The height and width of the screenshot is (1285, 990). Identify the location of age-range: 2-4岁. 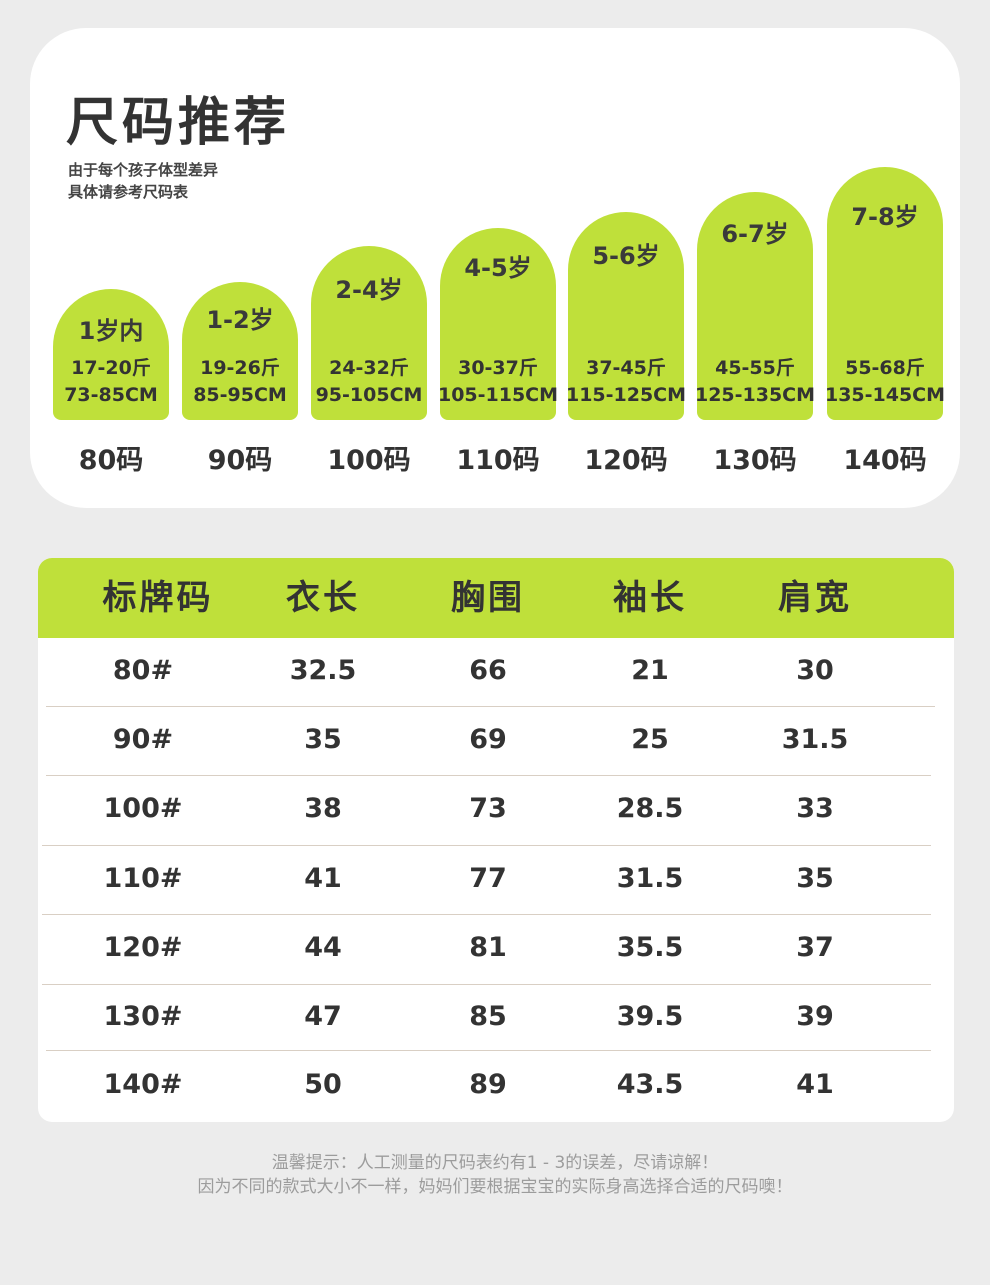
(369, 290).